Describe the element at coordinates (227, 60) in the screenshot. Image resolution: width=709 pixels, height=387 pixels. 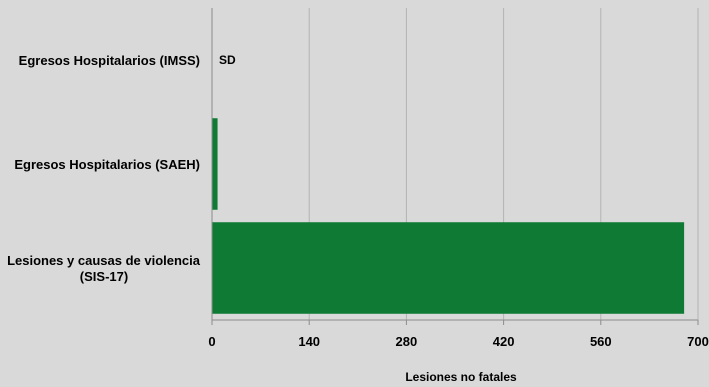
I see `data-label-0: SD` at that location.